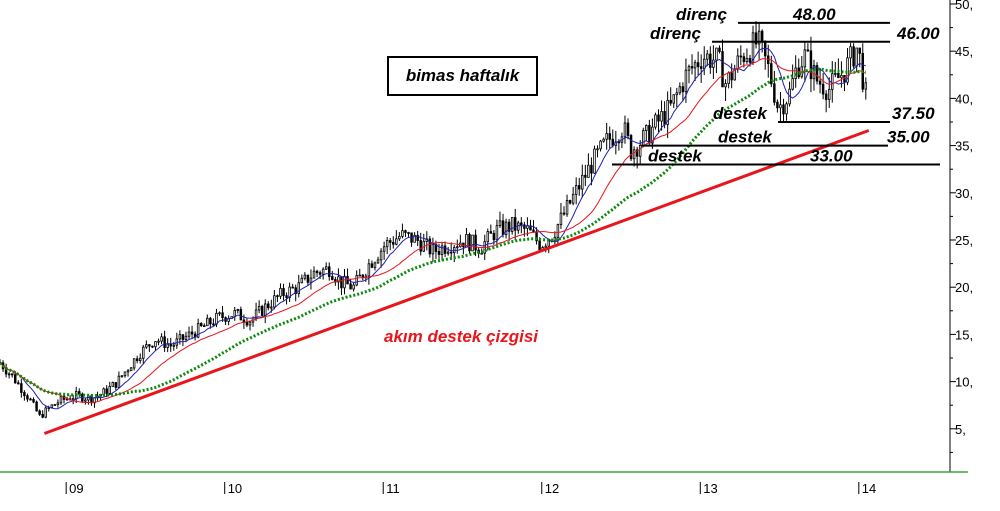 Image resolution: width=1000 pixels, height=511 pixels. What do you see at coordinates (461, 336) in the screenshot?
I see `trendline-label: akım destek çizgisi` at bounding box center [461, 336].